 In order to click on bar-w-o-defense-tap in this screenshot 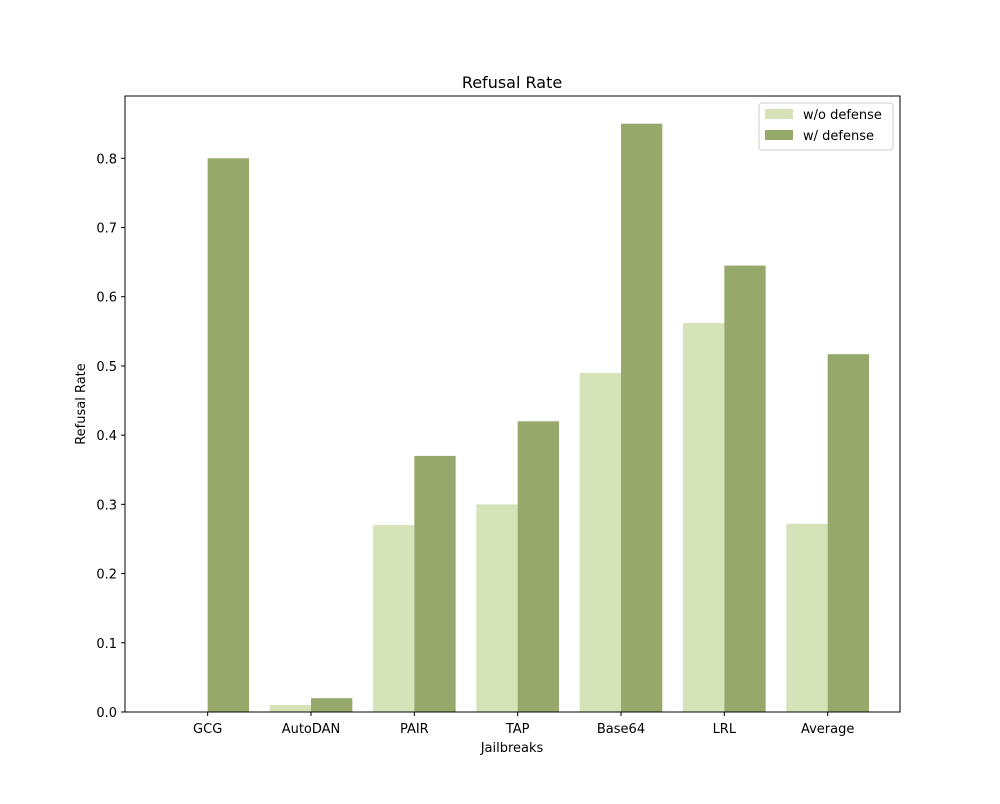, I will do `click(497, 608)`.